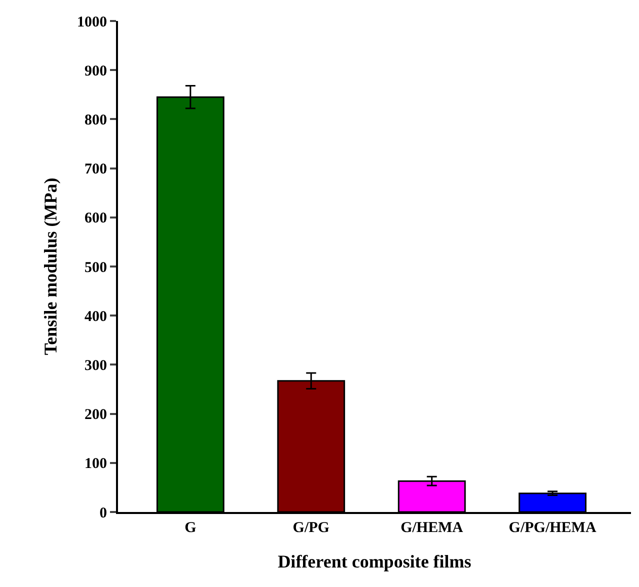 Image resolution: width=639 pixels, height=587 pixels. What do you see at coordinates (92, 22) in the screenshot?
I see `y-tick-label: 1000` at bounding box center [92, 22].